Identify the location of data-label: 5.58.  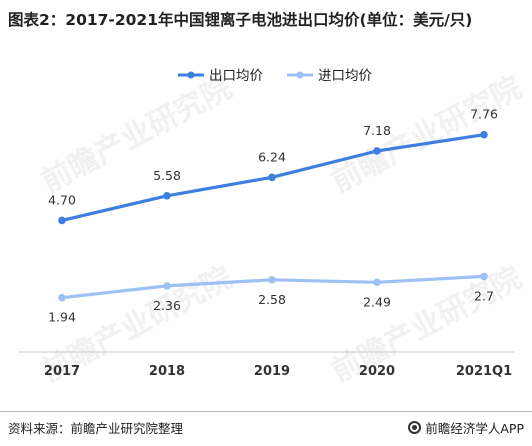
(167, 175).